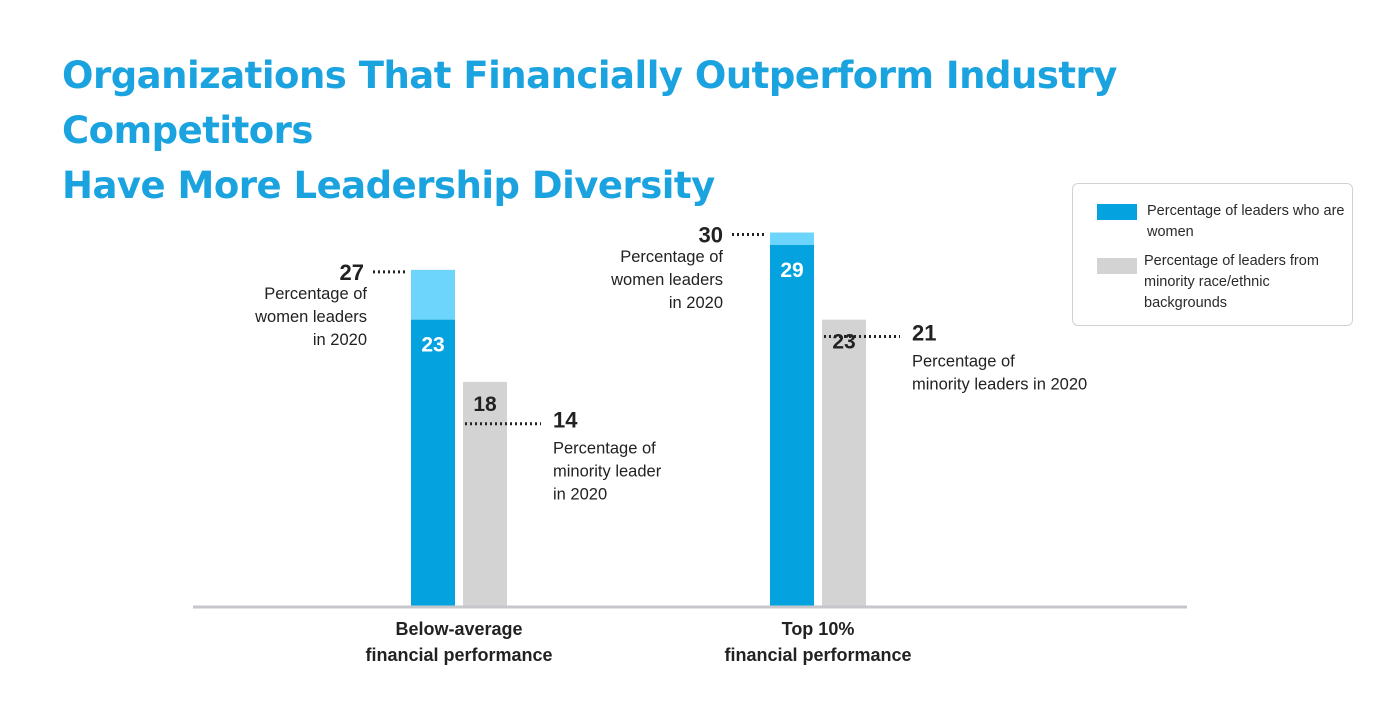  What do you see at coordinates (315, 294) in the screenshot?
I see `annotation-label-women-2020-1-line-1: Percentage of` at bounding box center [315, 294].